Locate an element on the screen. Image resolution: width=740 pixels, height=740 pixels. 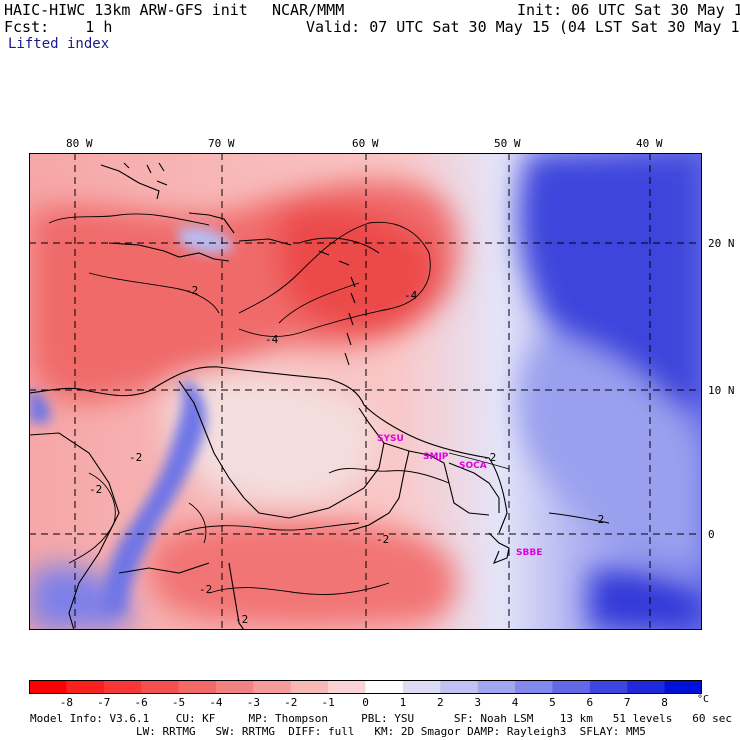
north-coast-cool-streak is located at coordinates (40, 405).